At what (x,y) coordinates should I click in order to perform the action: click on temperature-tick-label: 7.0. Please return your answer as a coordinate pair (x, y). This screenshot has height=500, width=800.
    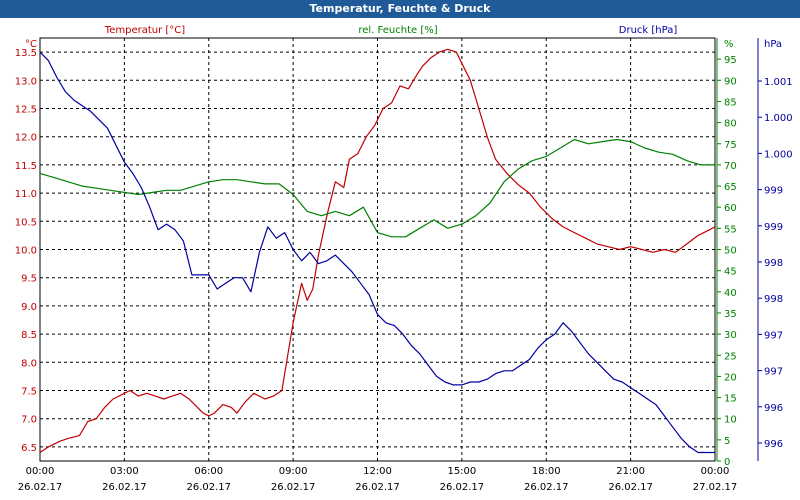
    Looking at the image, I should click on (29, 420).